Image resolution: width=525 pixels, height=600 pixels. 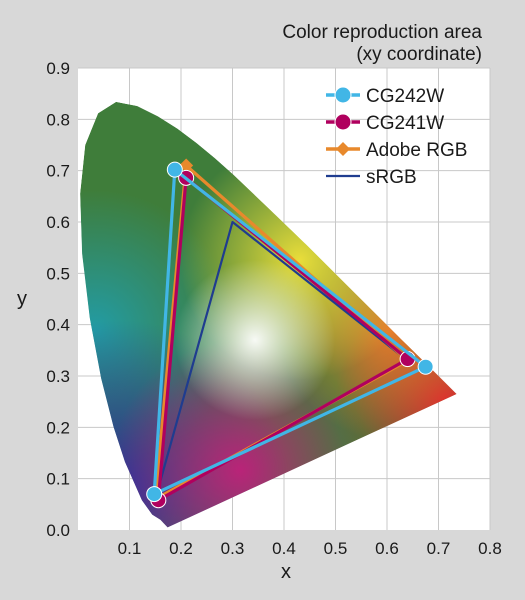 I want to click on x-tick-label: 0.2, so click(x=181, y=548).